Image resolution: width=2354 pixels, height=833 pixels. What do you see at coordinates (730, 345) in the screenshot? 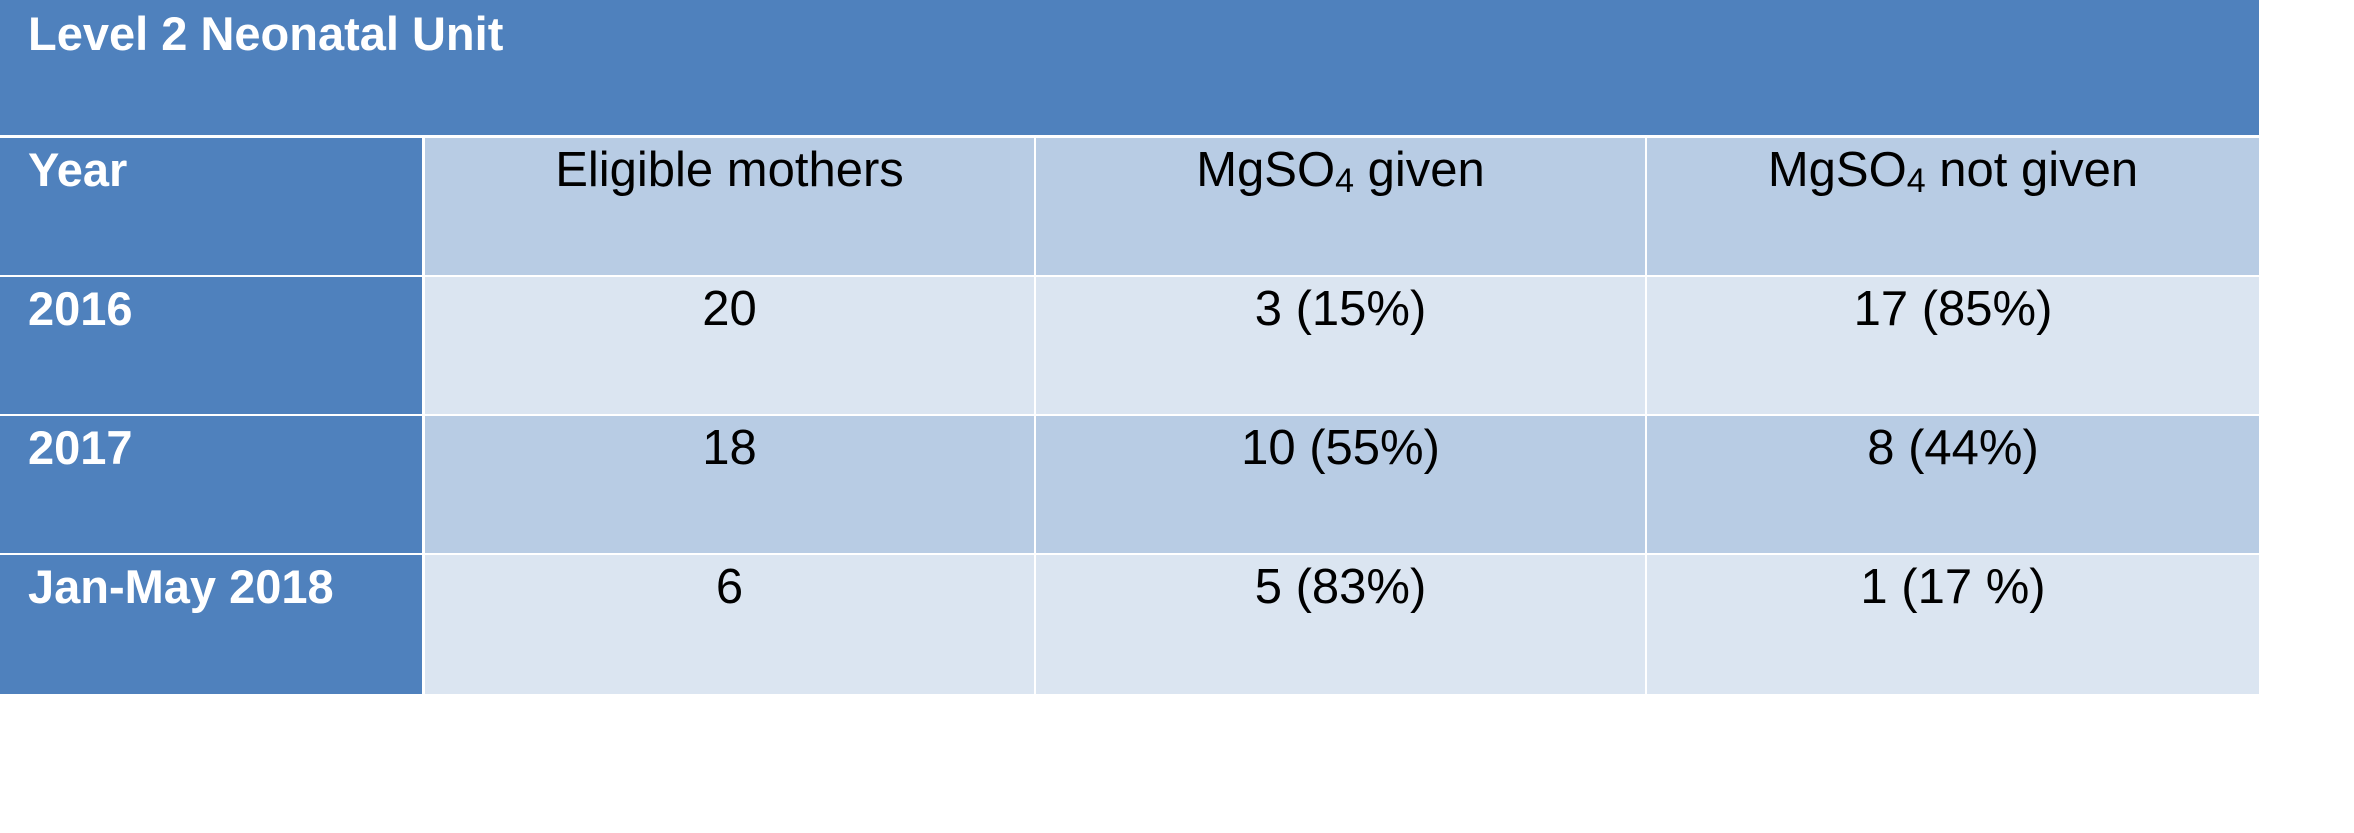
I see `row-eligible: 20` at bounding box center [730, 345].